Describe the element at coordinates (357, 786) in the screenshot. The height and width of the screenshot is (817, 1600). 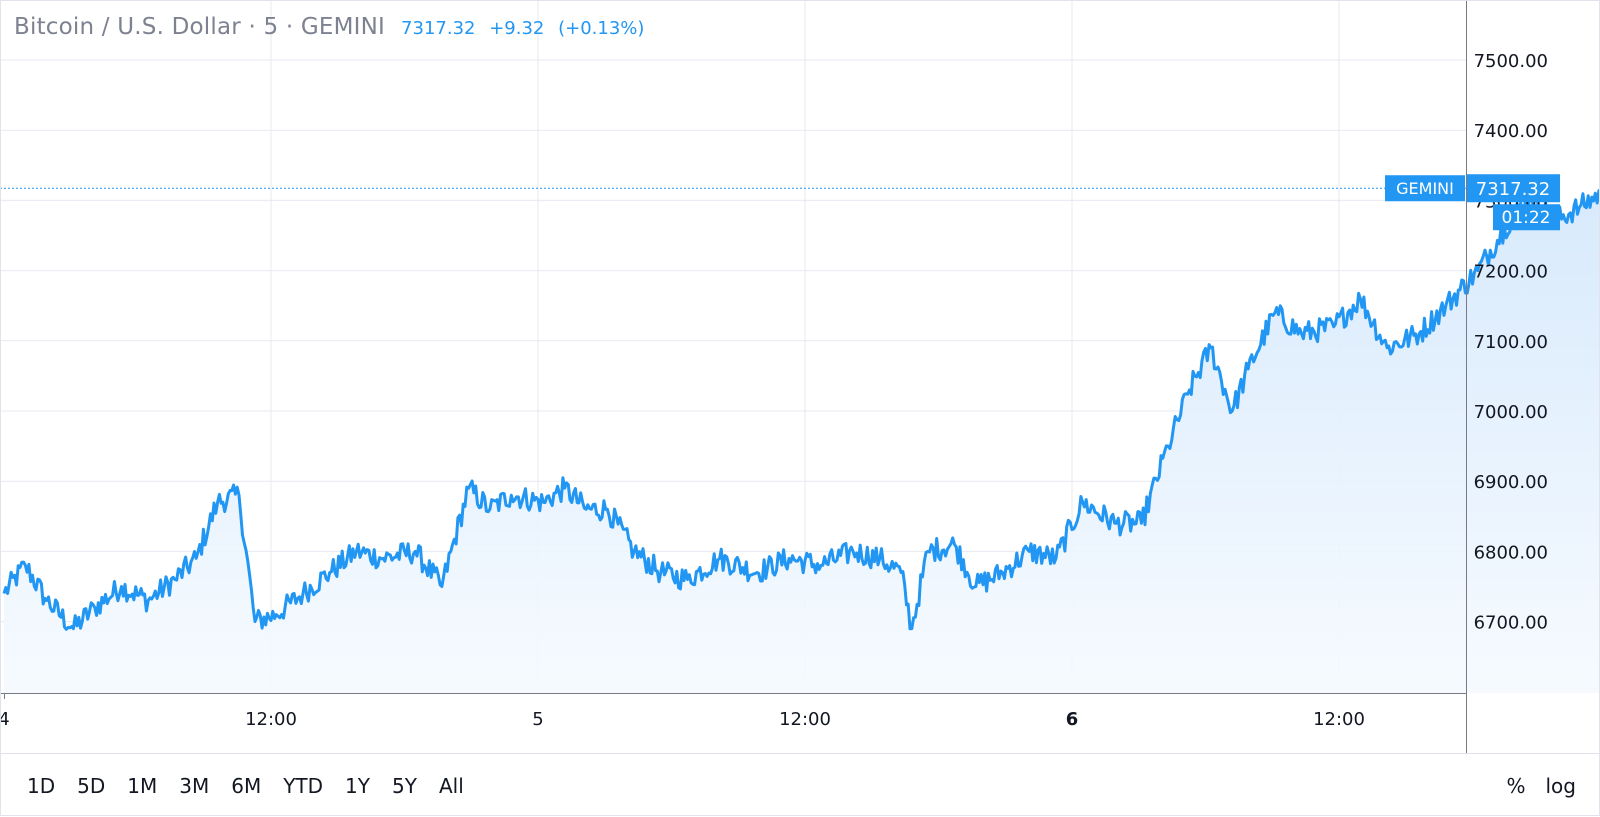
I see `range-button-1y: 1Y` at that location.